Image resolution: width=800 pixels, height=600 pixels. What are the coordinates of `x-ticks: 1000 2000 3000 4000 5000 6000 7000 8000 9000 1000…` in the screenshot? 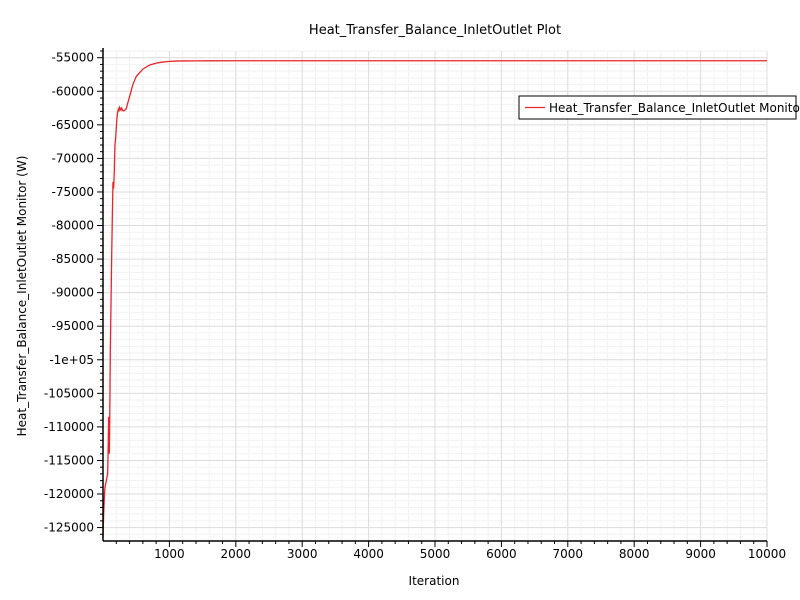 It's located at (450, 551).